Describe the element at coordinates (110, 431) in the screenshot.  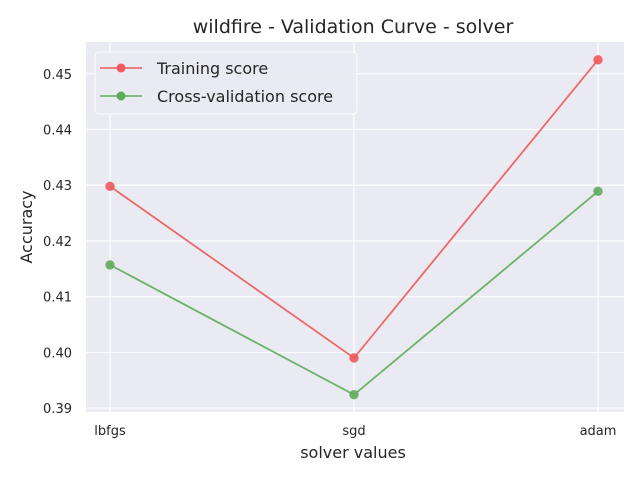
I see `x-tick-label: lbfgs` at that location.